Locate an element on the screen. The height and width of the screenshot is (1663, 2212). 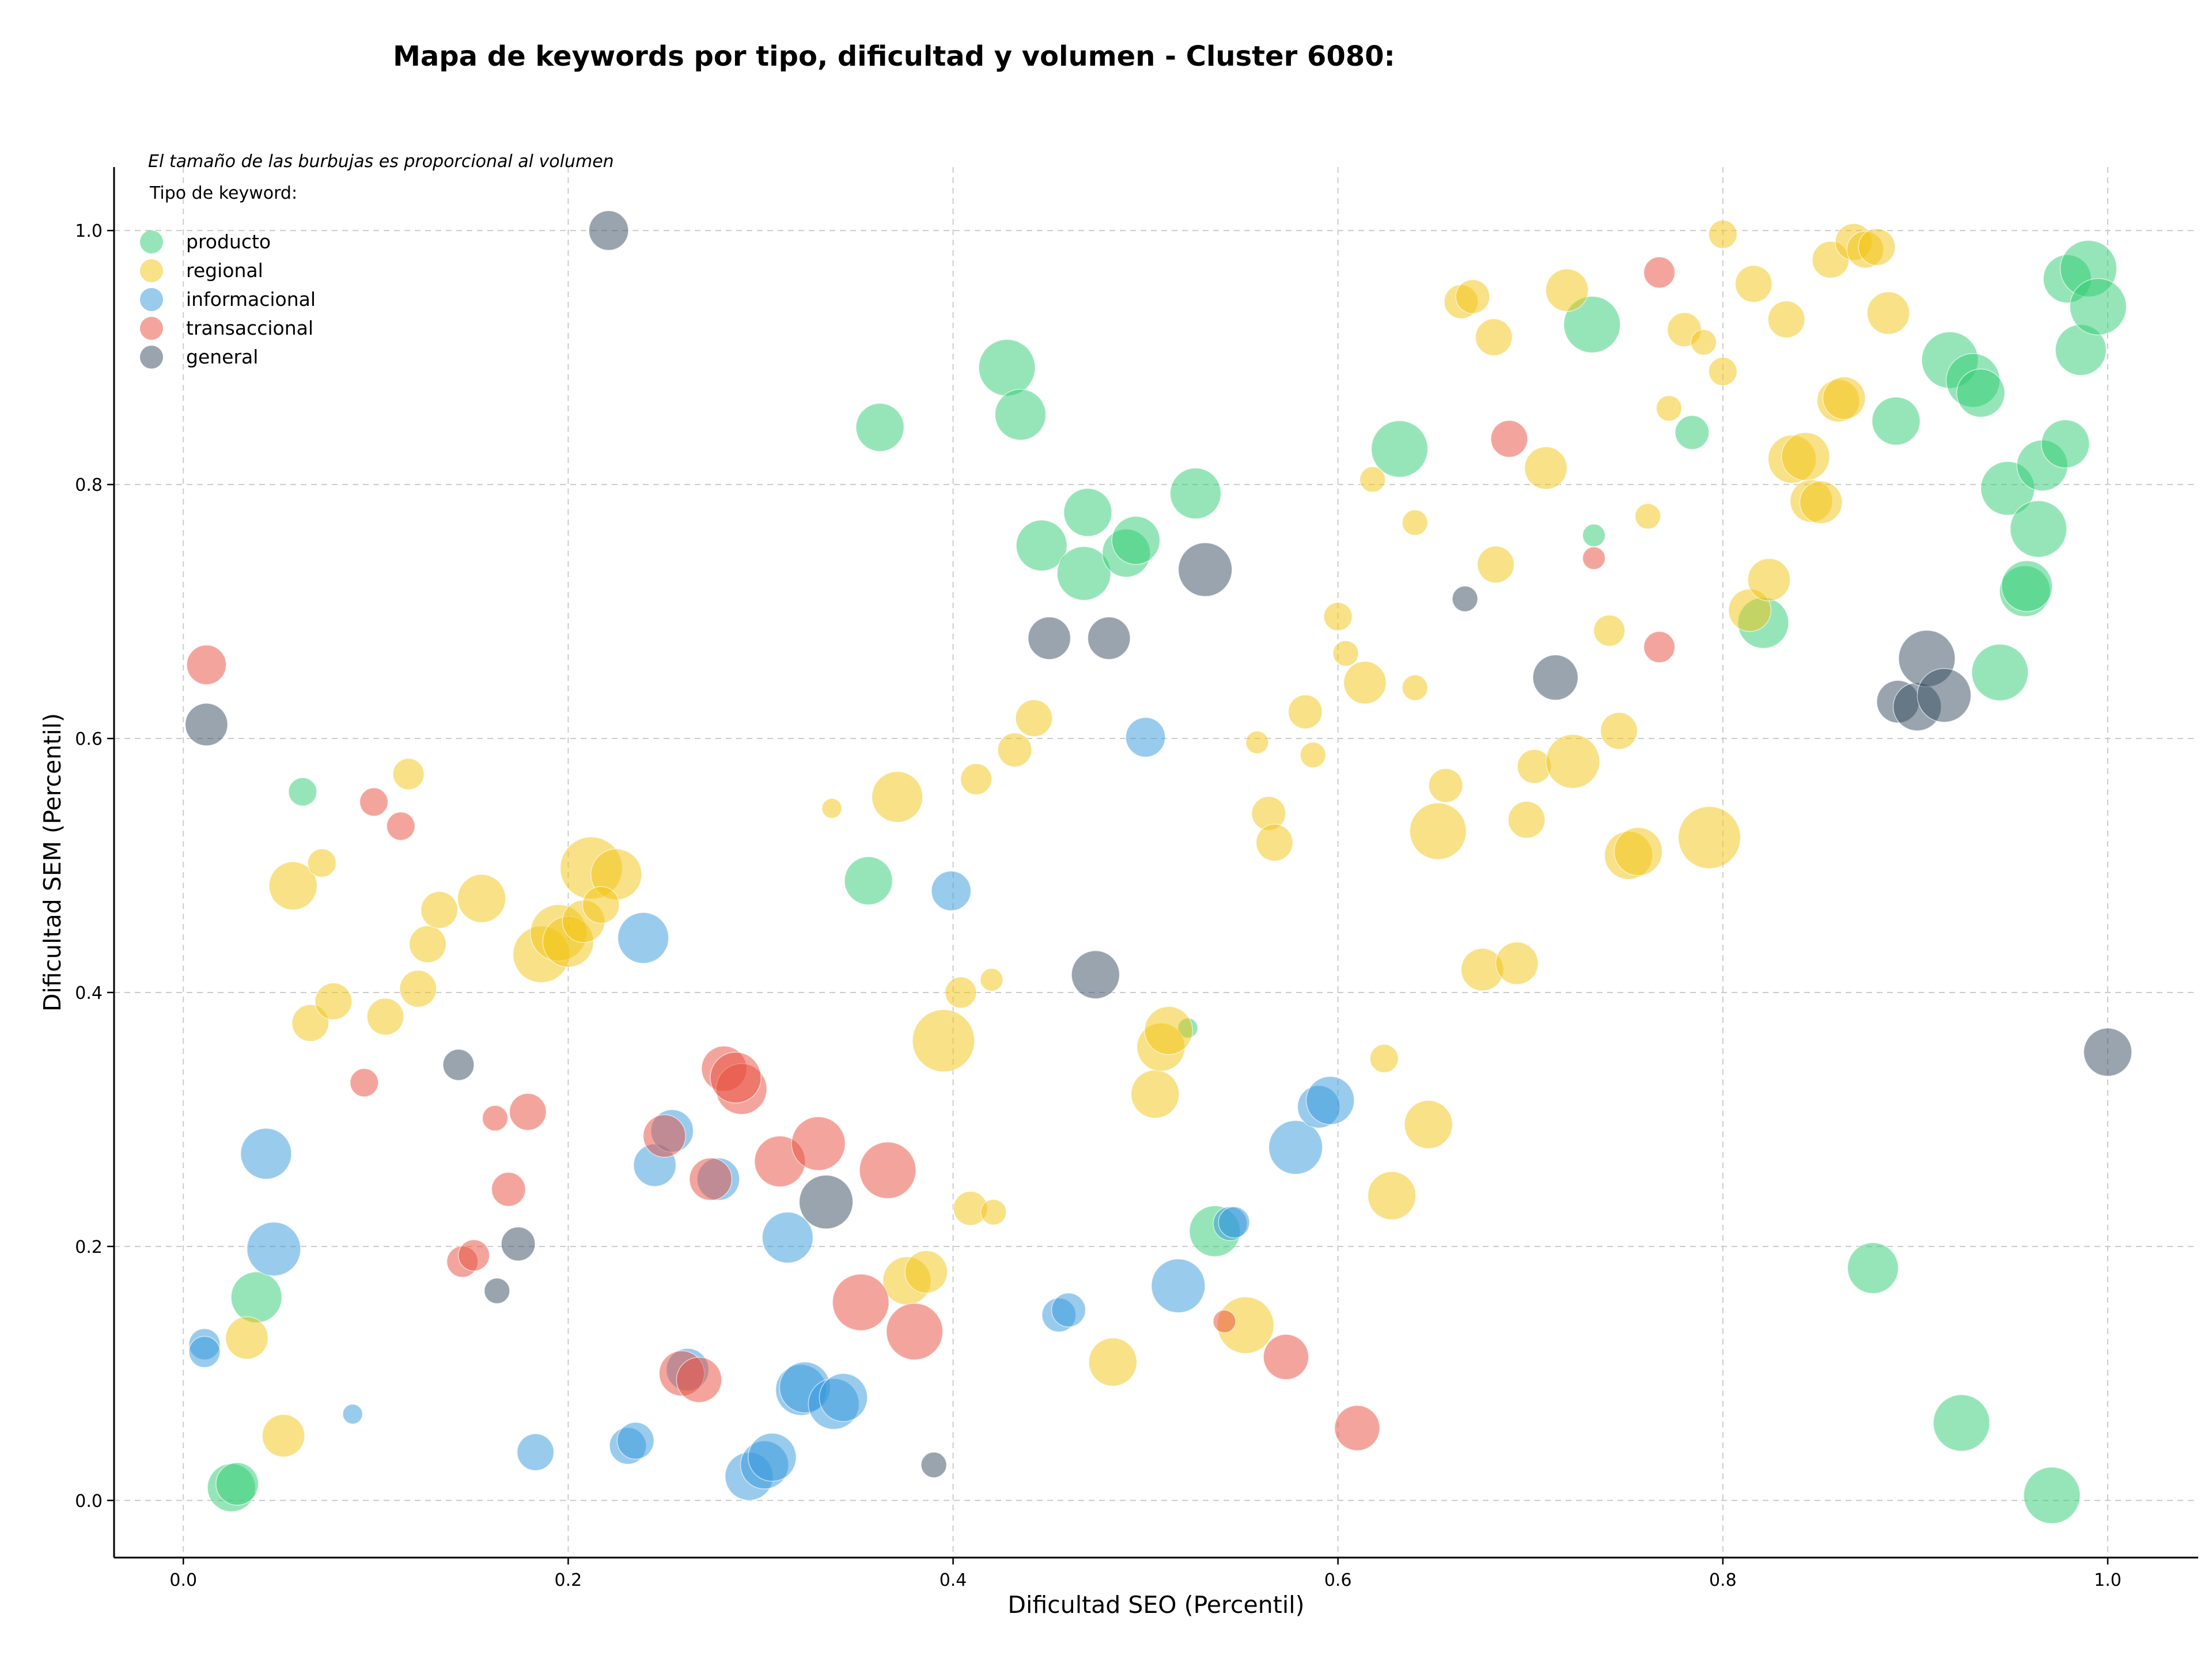
y-ticks: 0.0 0.2 0.4 0.6 0.8 1.0 is located at coordinates (94, 866).